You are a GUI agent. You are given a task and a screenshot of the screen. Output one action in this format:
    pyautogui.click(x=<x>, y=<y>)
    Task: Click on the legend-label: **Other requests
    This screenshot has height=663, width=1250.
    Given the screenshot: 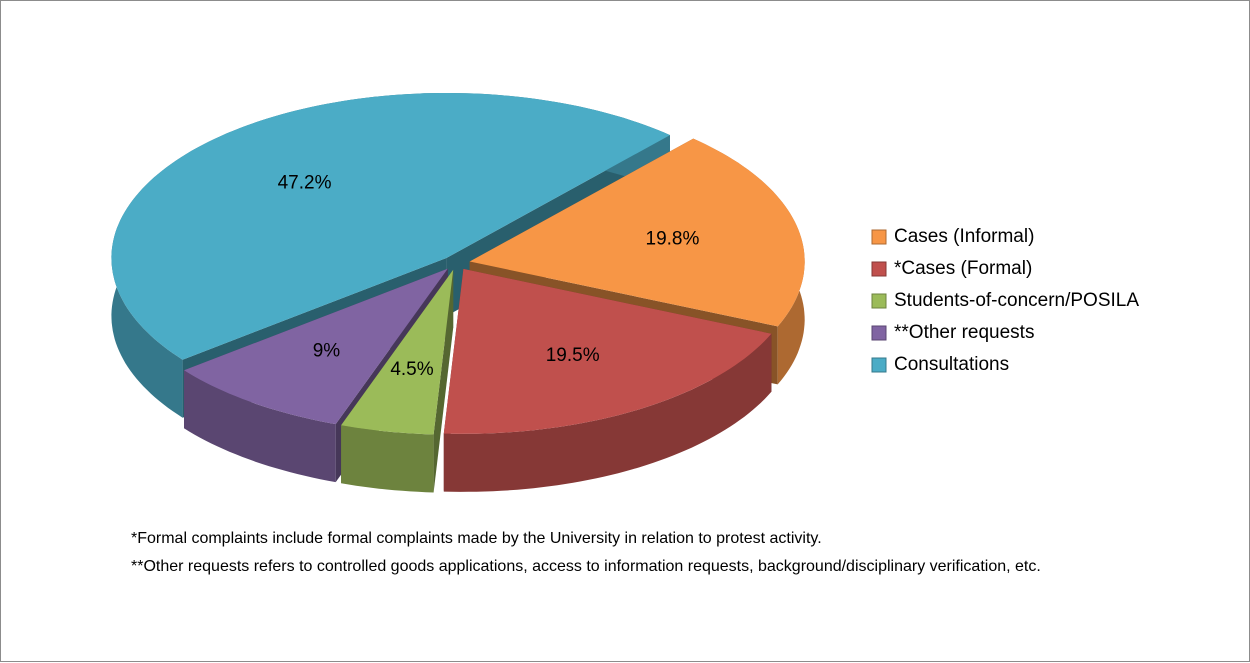 What is the action you would take?
    pyautogui.click(x=964, y=332)
    